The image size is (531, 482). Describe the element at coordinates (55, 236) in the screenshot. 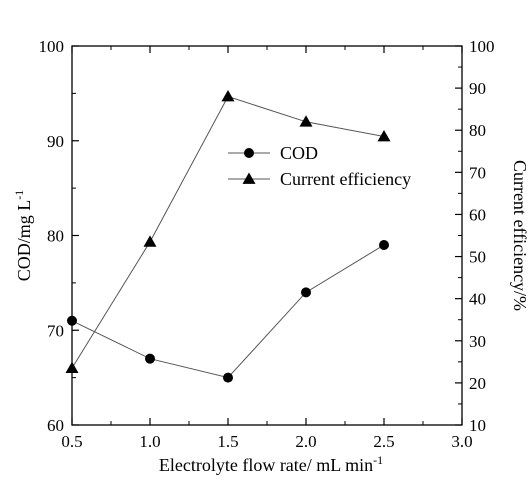

I see `y-left-tick-label: 80` at that location.